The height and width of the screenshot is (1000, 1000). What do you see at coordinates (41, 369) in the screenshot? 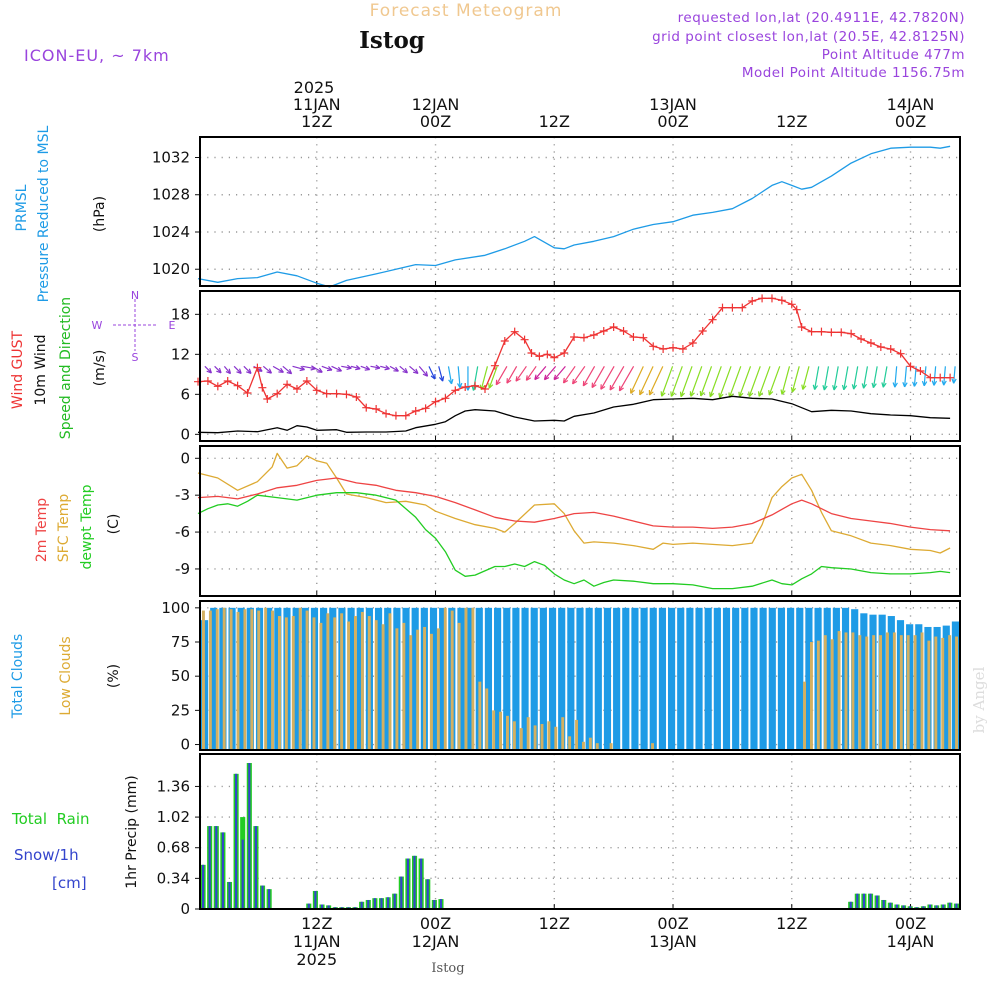
I see `wind-label-10m: 10m Wind` at bounding box center [41, 369].